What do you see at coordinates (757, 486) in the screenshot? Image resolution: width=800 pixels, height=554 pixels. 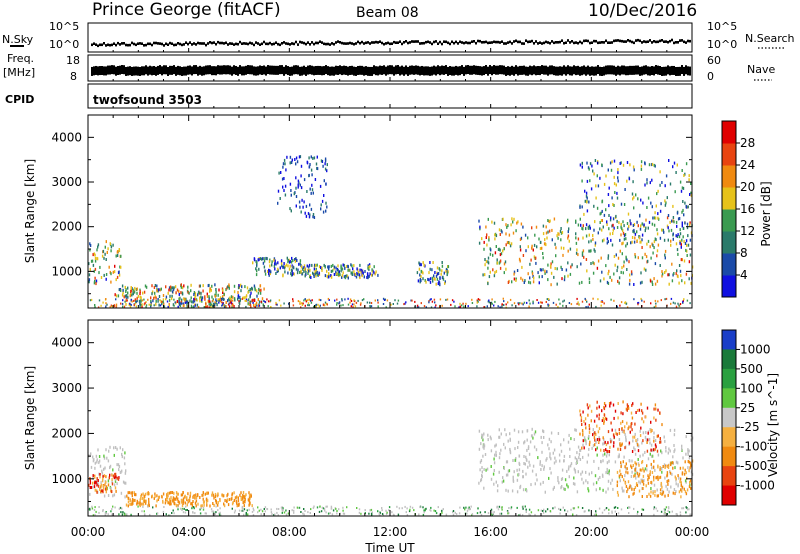 I see `velocity-colorbar-tick-label: -1000` at bounding box center [757, 486].